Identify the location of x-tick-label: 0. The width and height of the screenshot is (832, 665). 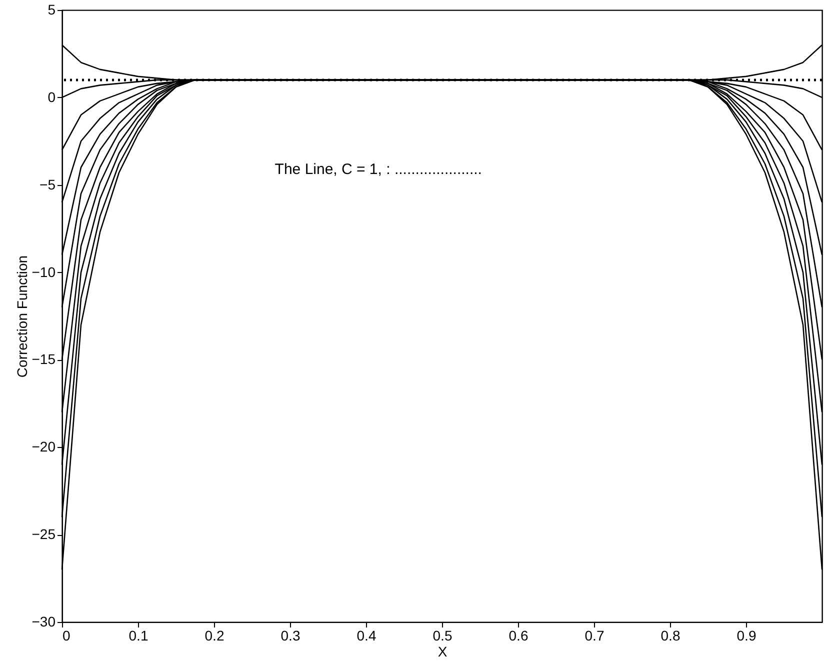
(66, 636).